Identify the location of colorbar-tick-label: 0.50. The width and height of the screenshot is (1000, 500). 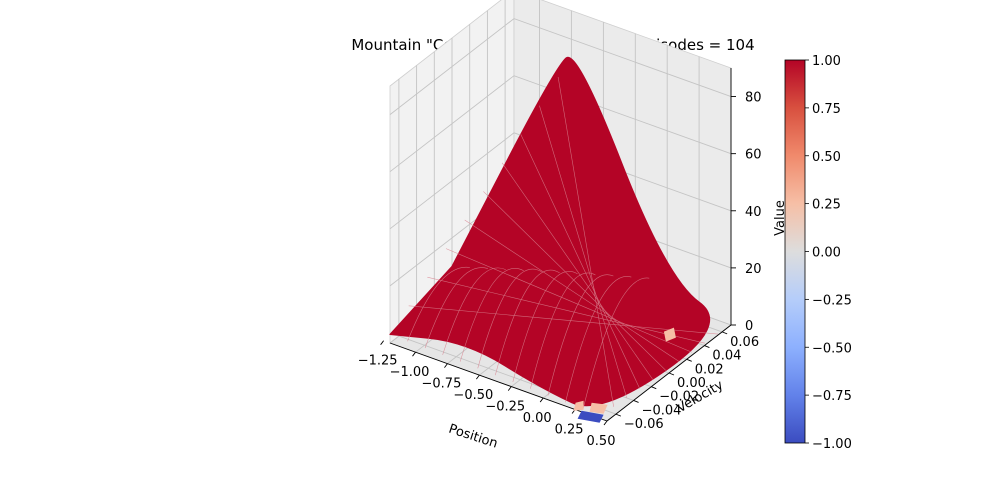
(826, 157).